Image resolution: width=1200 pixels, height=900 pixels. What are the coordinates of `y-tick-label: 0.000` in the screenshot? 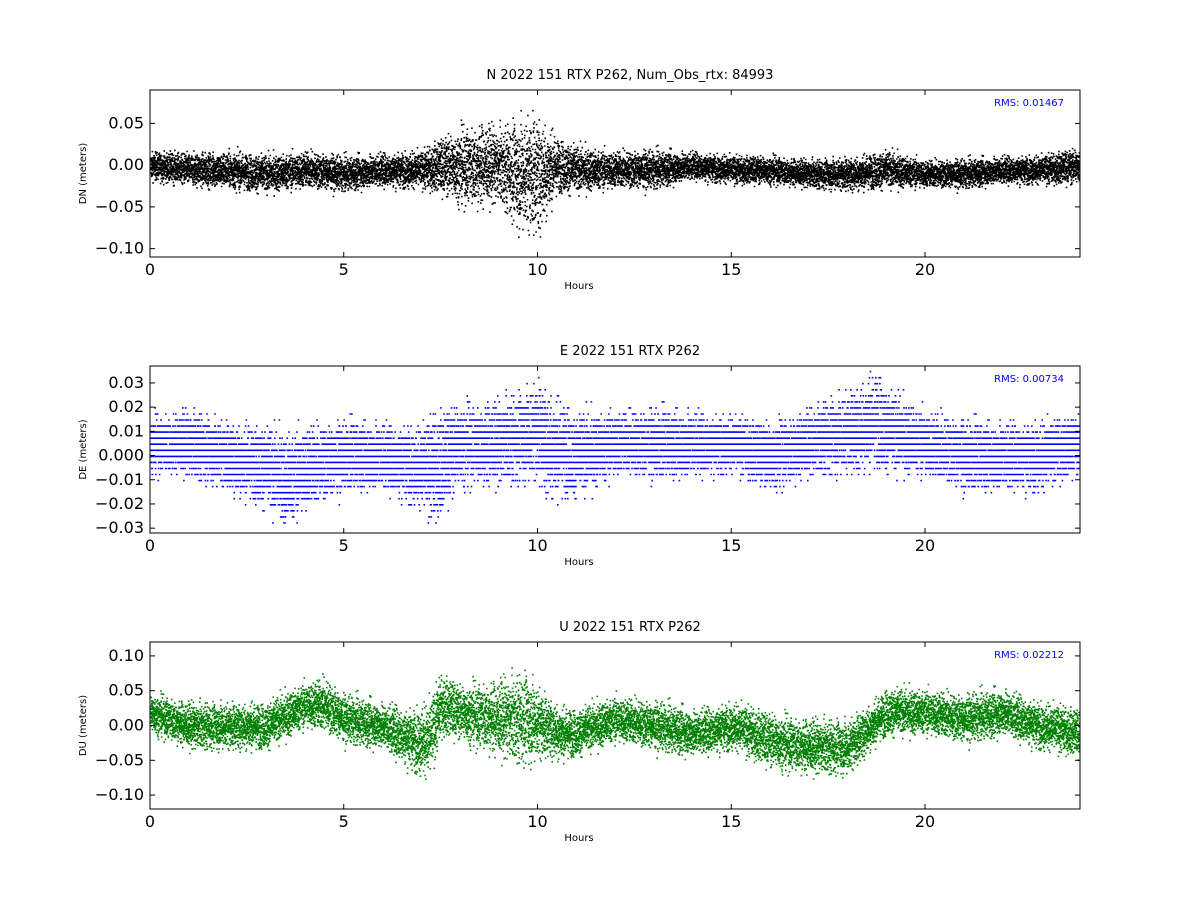 It's located at (121, 455).